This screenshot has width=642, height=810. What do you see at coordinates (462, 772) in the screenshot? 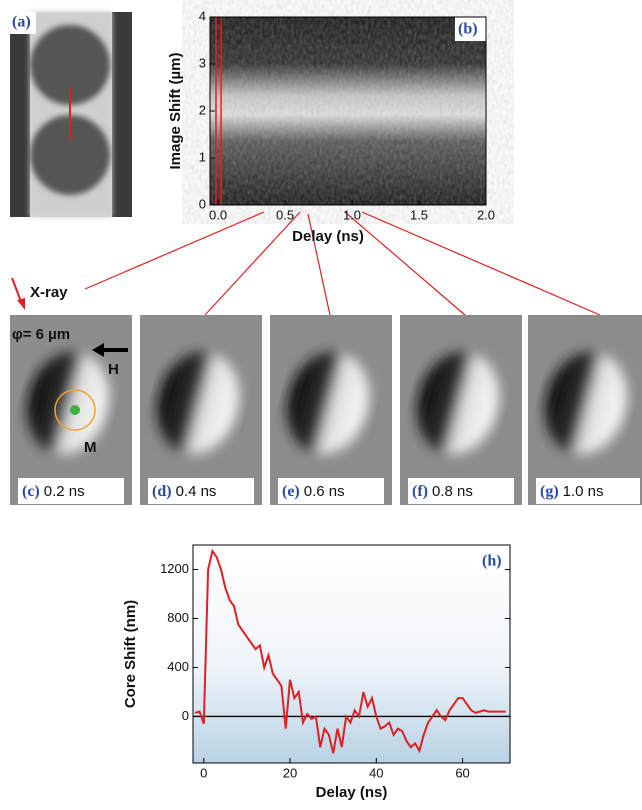
I see `x-tick-label: 60` at bounding box center [462, 772].